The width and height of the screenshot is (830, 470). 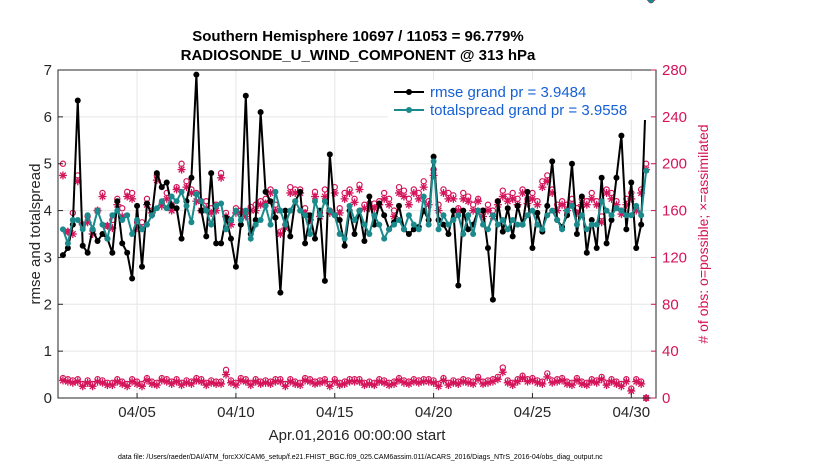 What do you see at coordinates (48, 117) in the screenshot?
I see `y-left-tick-label-6: 6` at bounding box center [48, 117].